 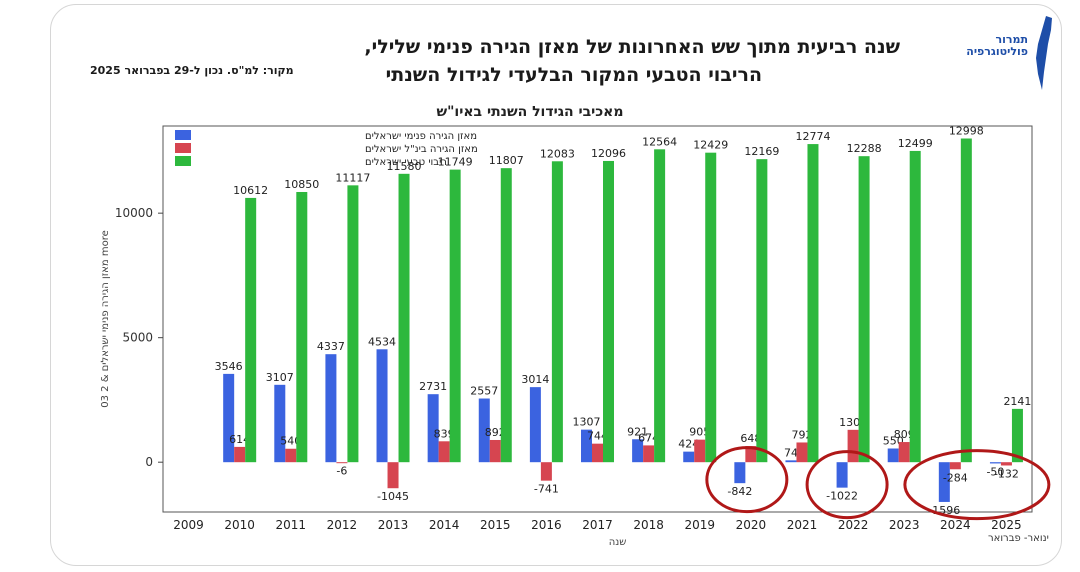 I want to click on y-tick-label: 5000, so click(x=137, y=338).